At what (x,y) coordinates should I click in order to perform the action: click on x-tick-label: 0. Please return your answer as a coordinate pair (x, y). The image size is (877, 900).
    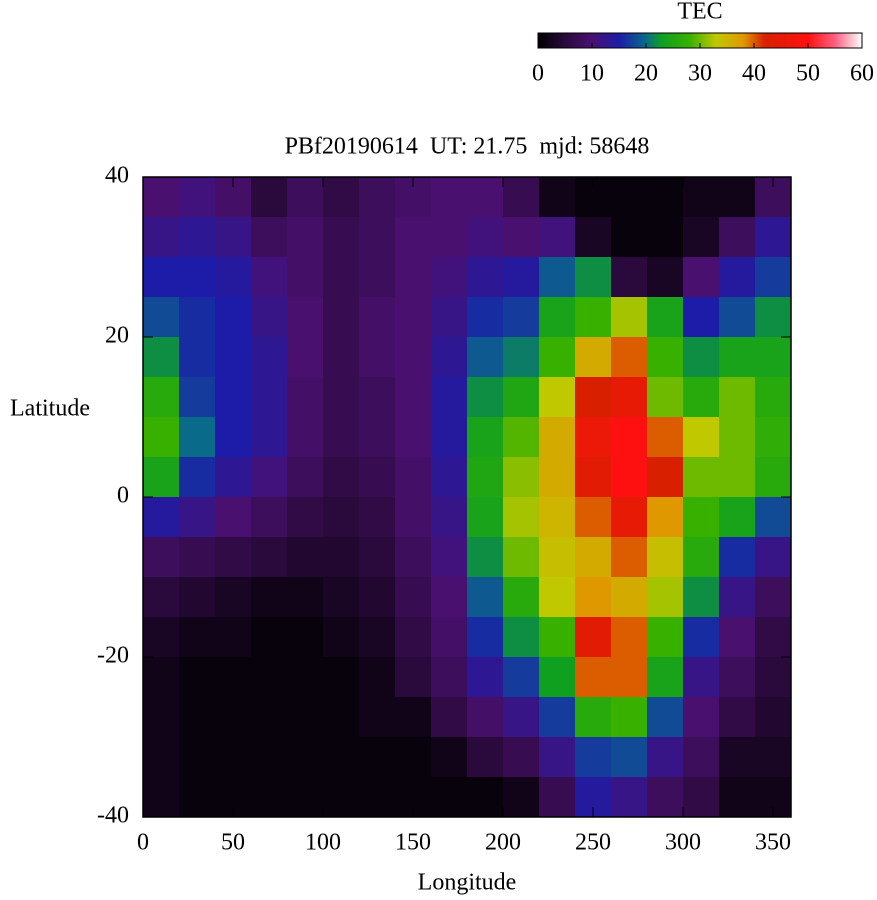
    Looking at the image, I should click on (143, 843).